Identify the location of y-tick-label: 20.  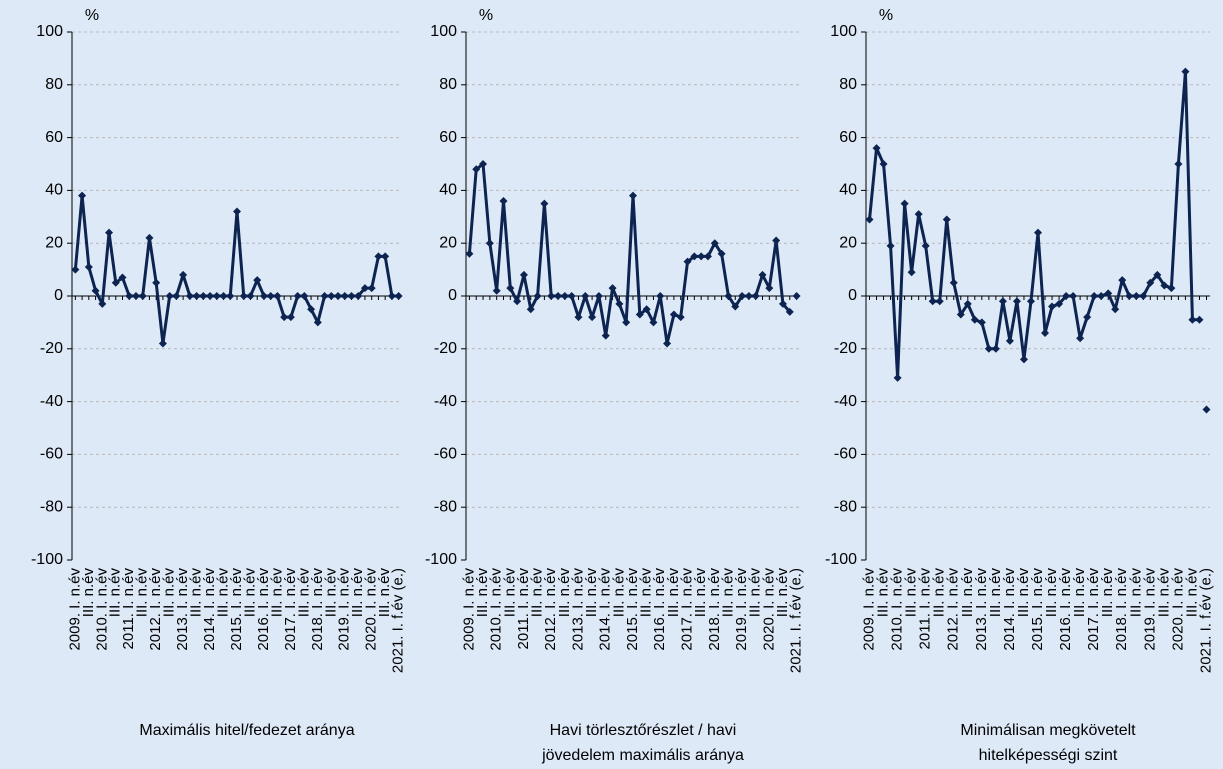
(54, 242).